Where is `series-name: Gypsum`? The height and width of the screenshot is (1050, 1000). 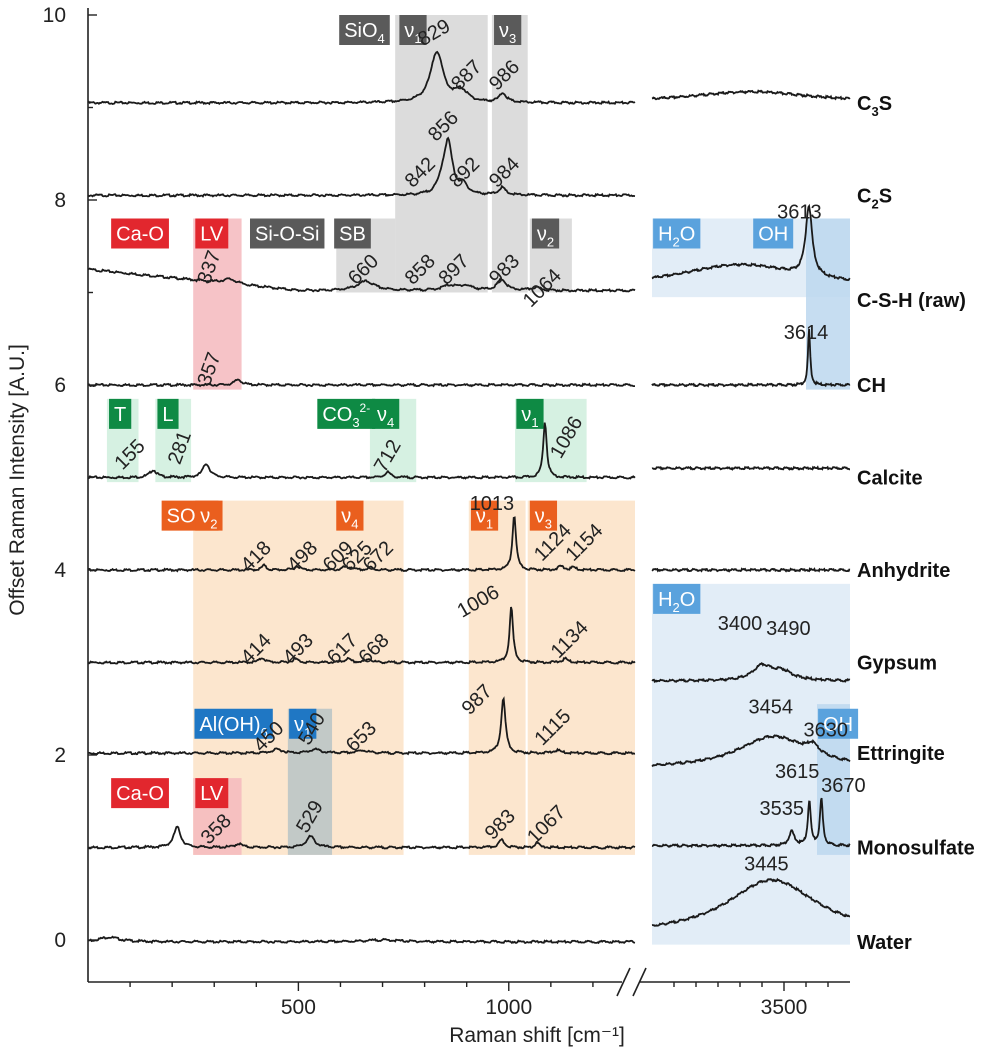 series-name: Gypsum is located at coordinates (897, 664).